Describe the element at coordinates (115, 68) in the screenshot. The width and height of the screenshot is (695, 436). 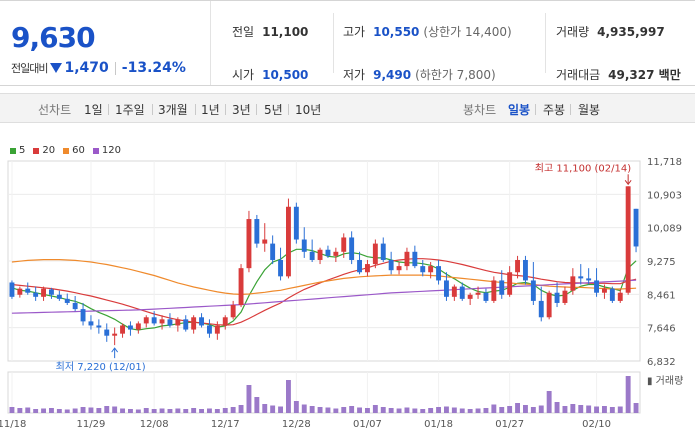
I see `change-divider` at that location.